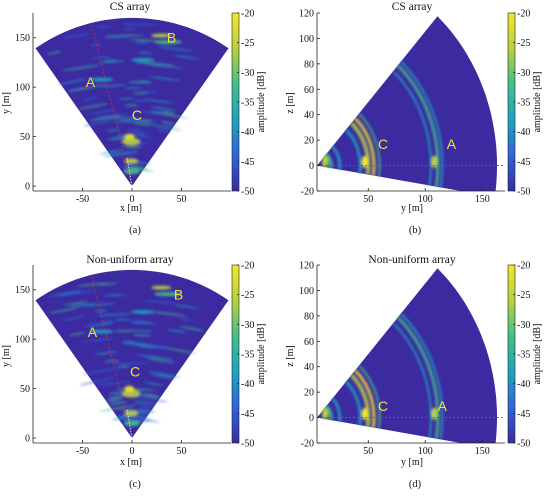  I want to click on panel-label: (c), so click(135, 484).